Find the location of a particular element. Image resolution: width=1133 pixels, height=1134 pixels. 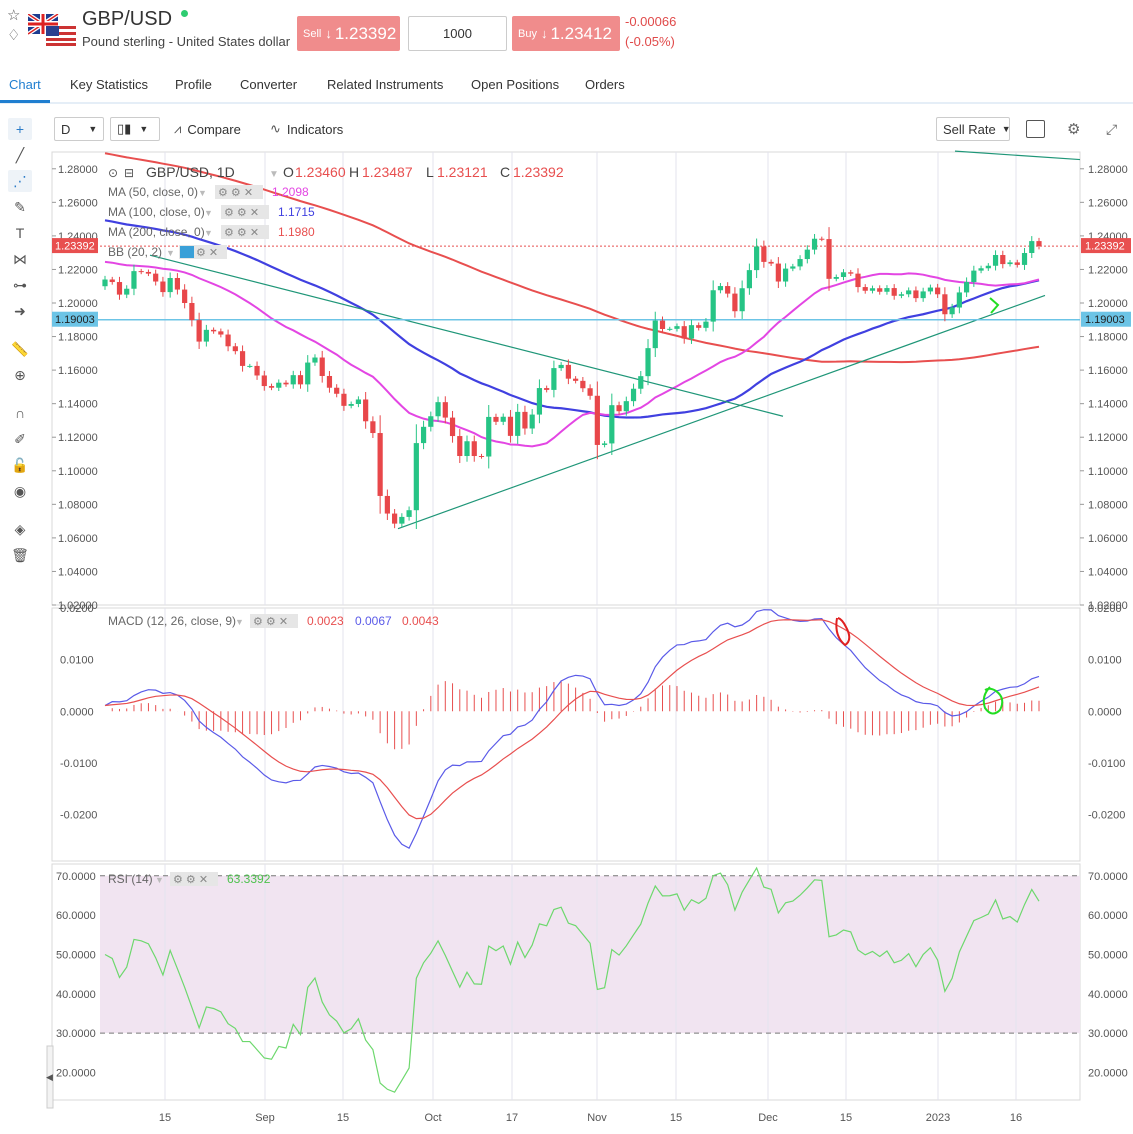

tab-related-instruments: Related Instruments is located at coordinates (385, 84).